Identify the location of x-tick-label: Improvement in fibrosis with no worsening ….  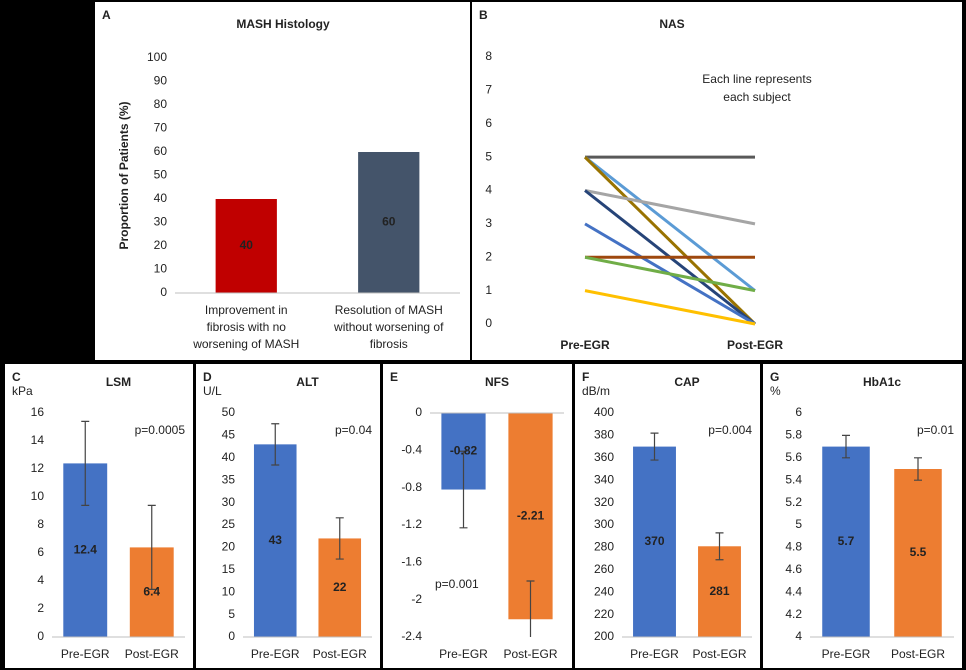
(245, 327).